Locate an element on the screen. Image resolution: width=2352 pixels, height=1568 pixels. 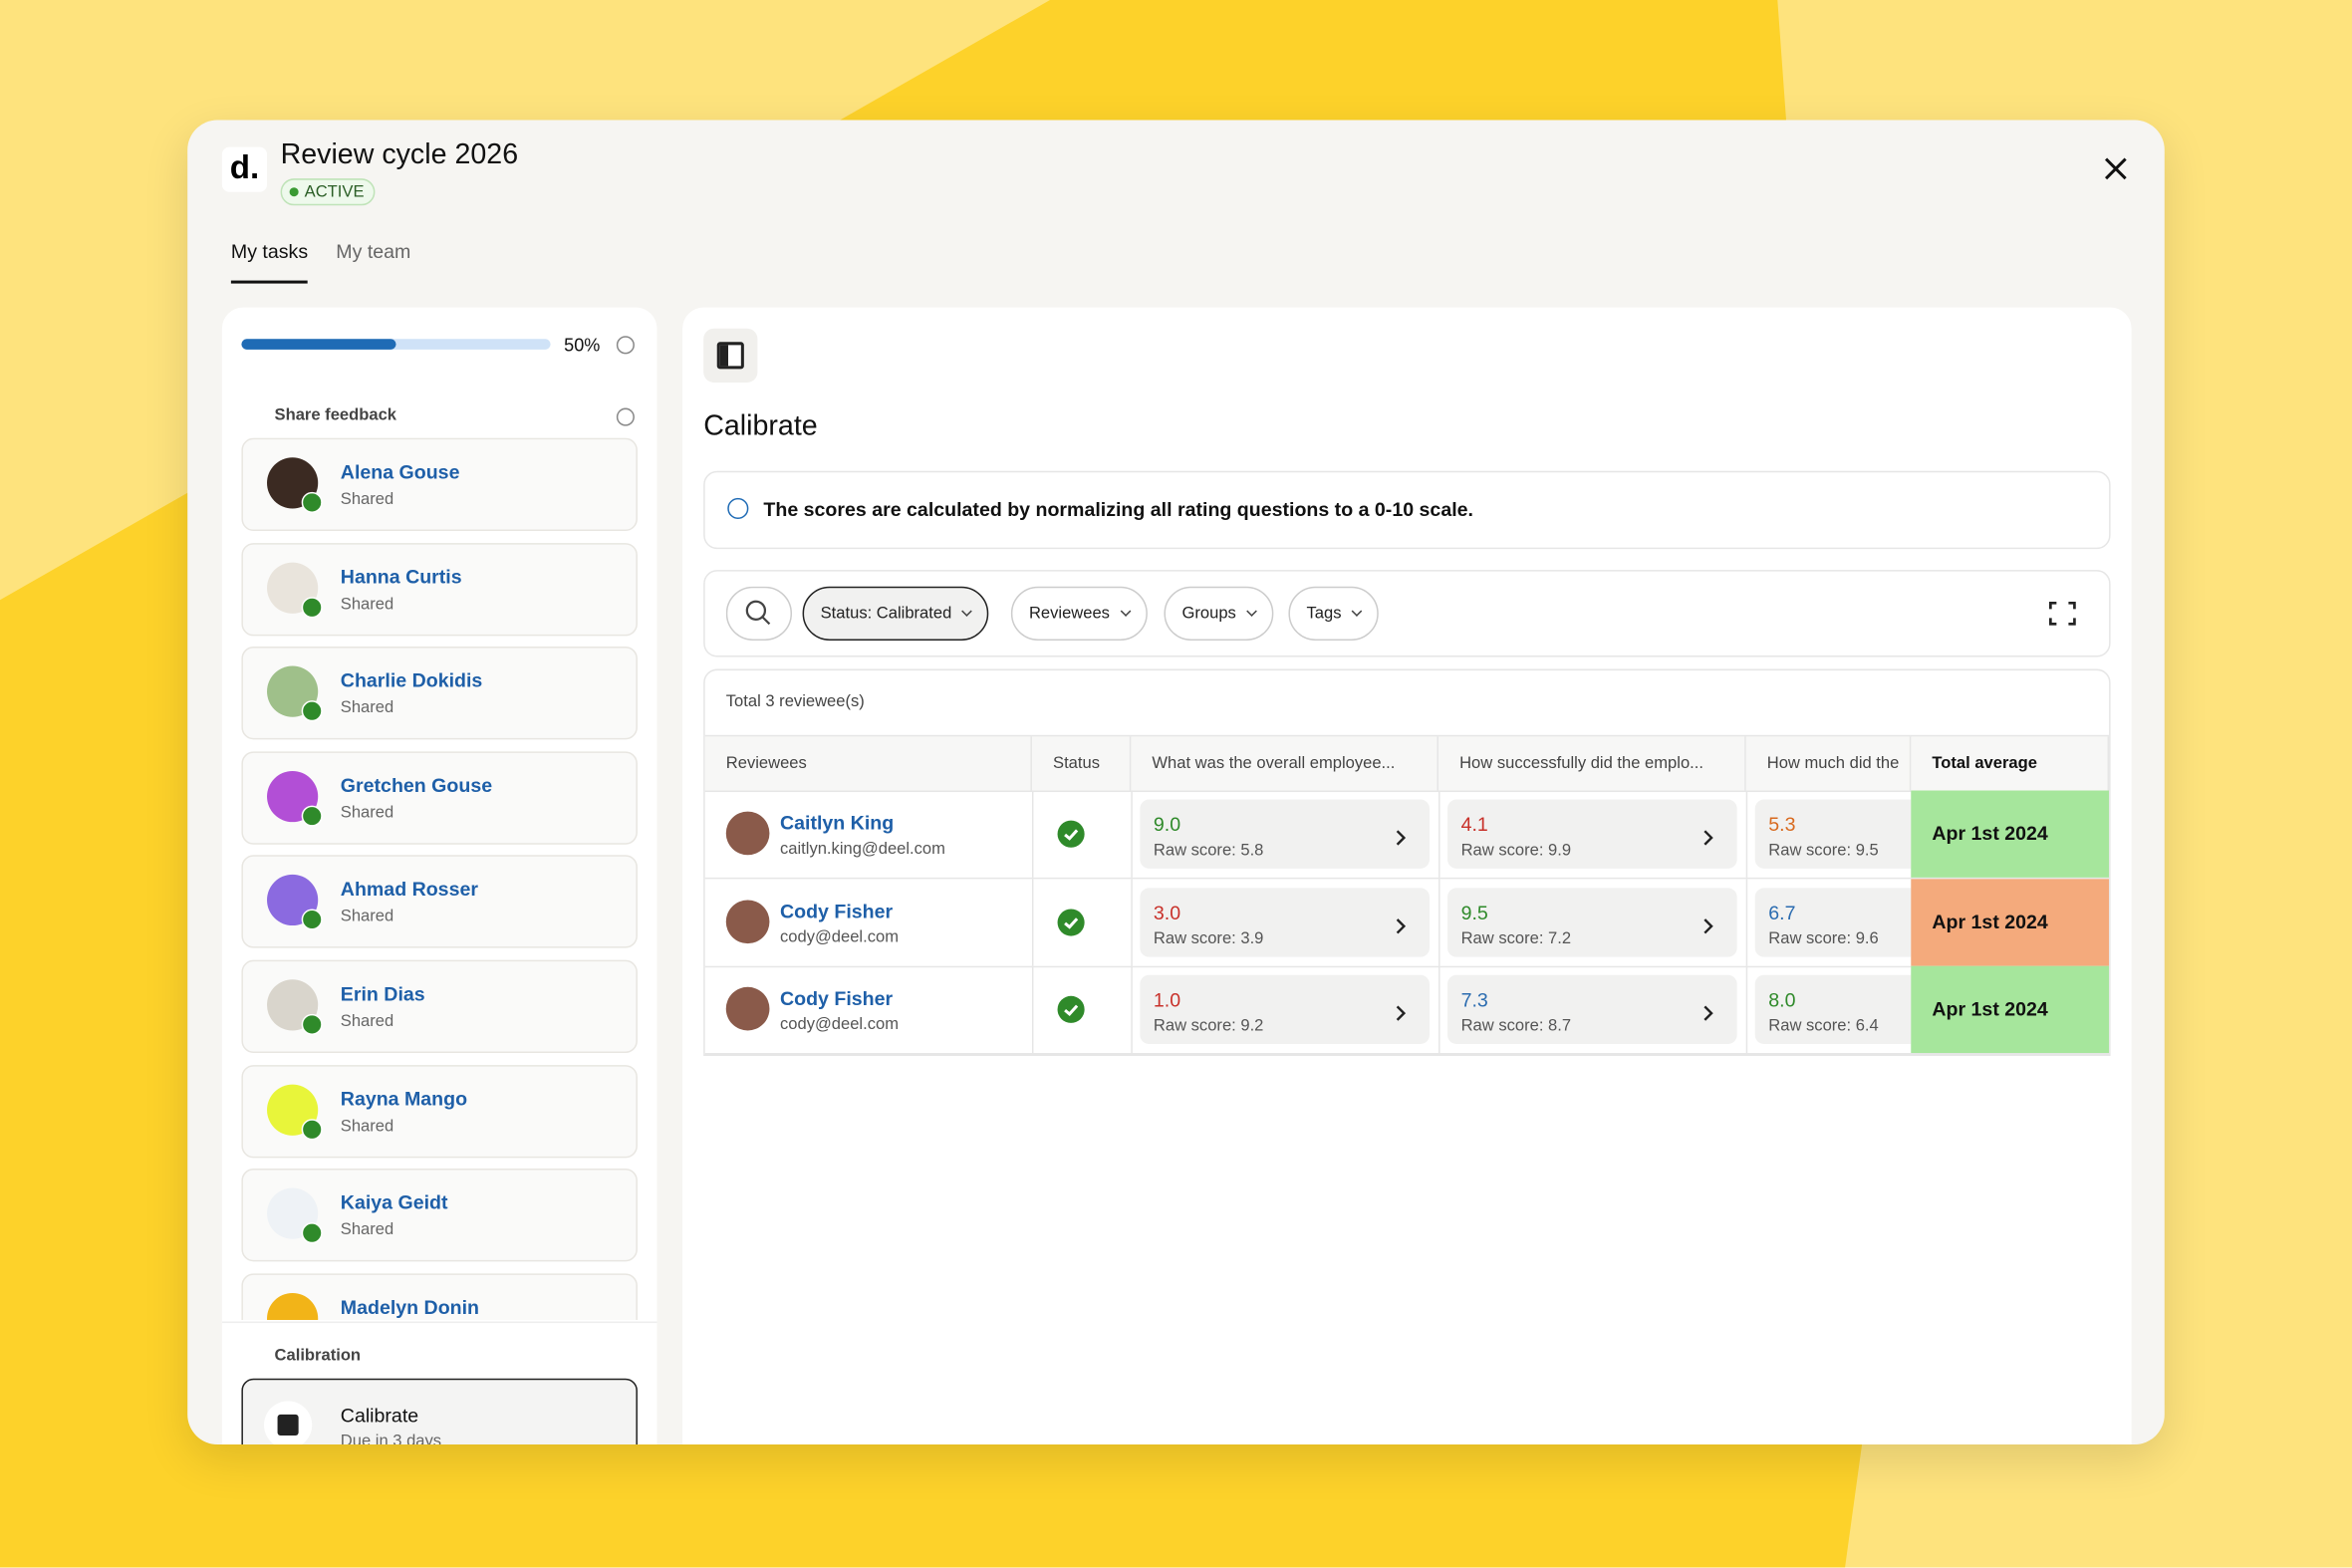
raw-score: Raw score: 5.8 is located at coordinates (1208, 850).